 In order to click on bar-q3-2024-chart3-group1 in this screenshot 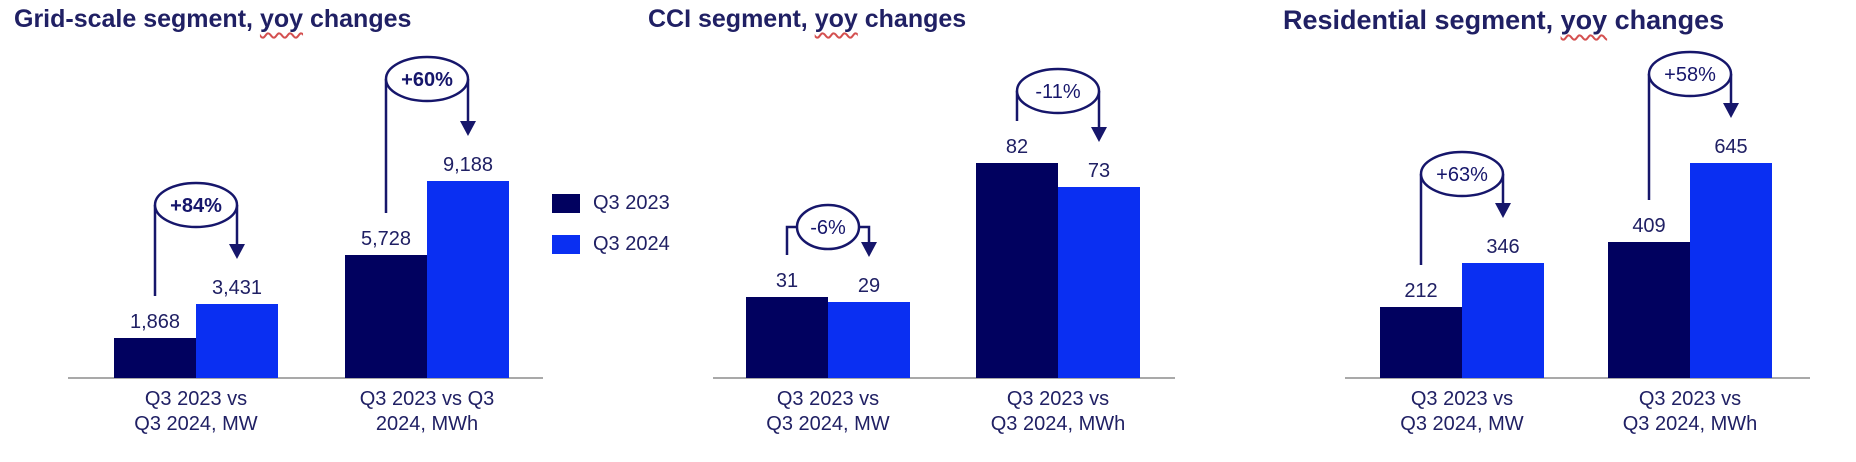, I will do `click(1503, 320)`.